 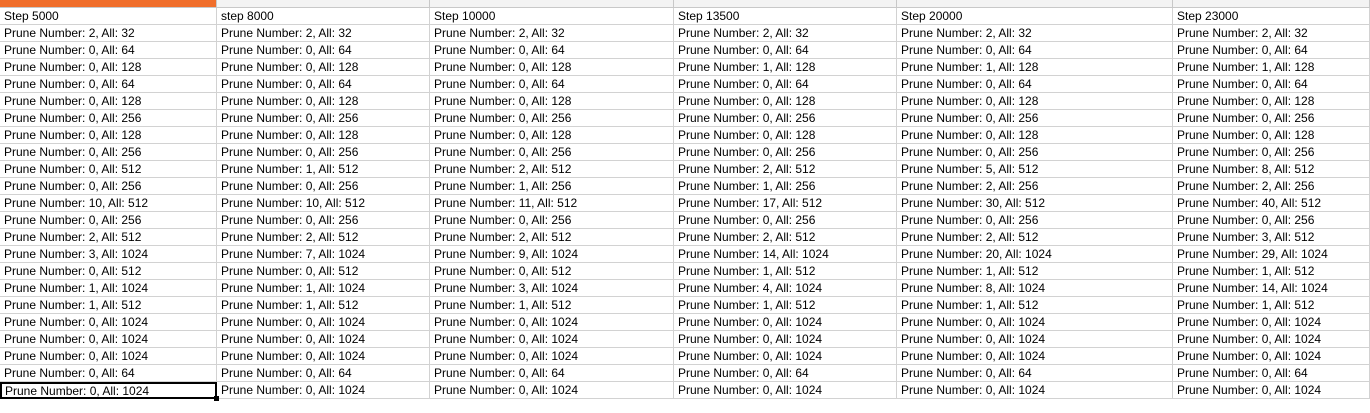 I want to click on column-title-cell: step 8000, so click(x=323, y=16).